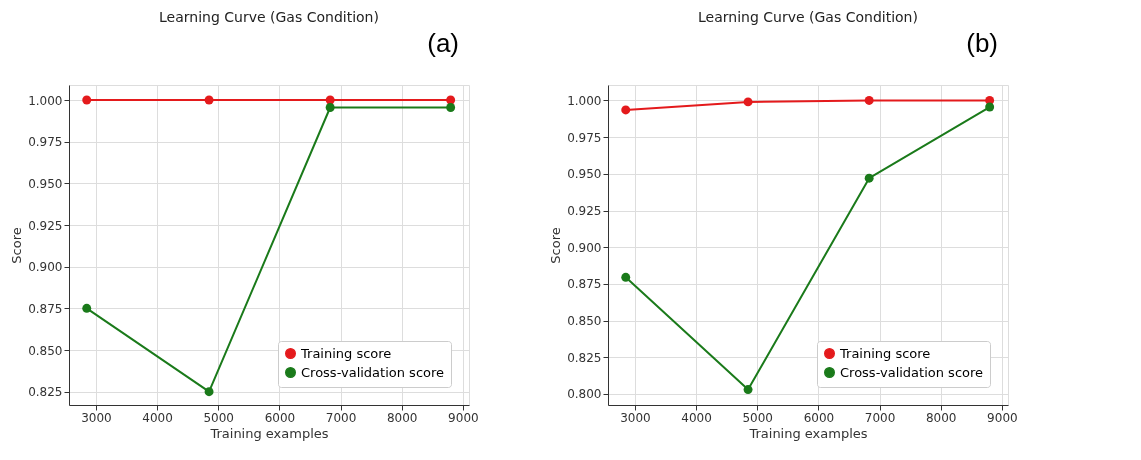 This screenshot has height=460, width=1141. I want to click on text: (a), so click(443, 43).